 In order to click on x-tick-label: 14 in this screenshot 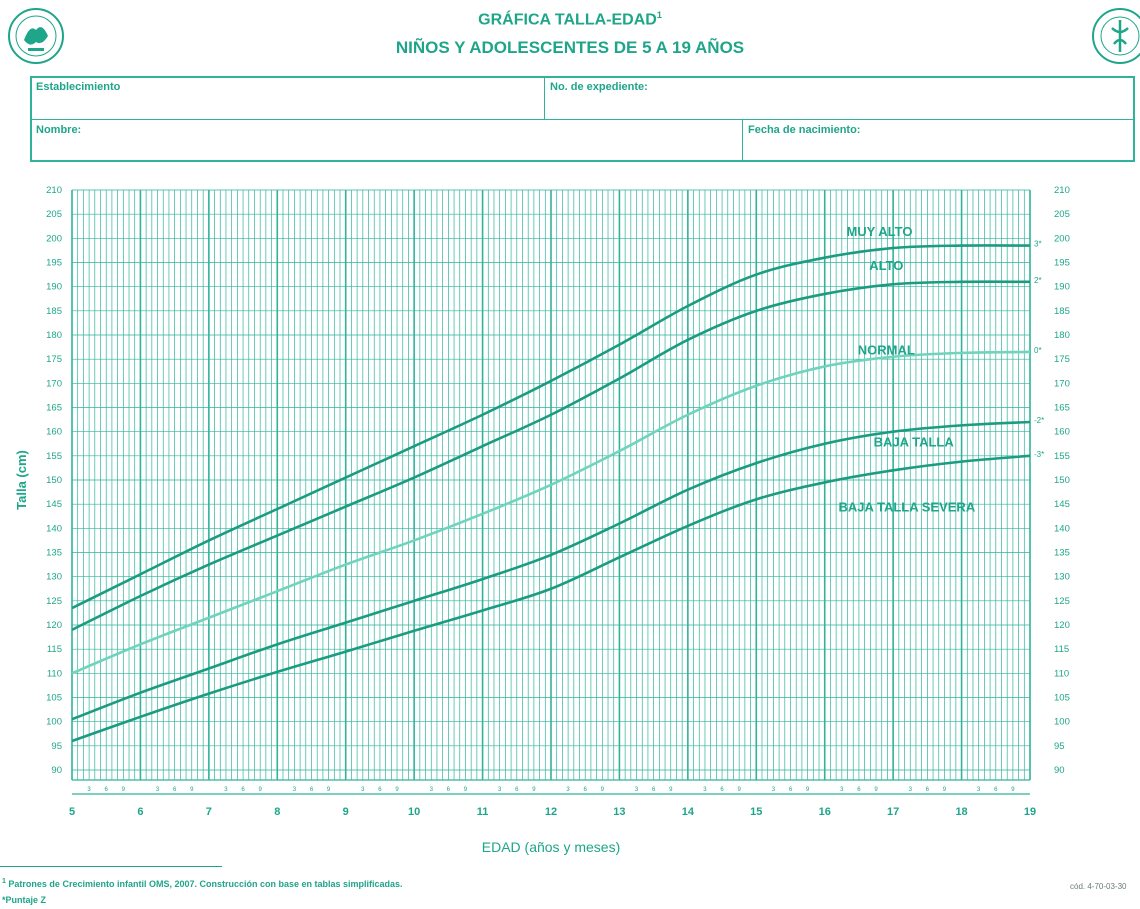, I will do `click(688, 812)`.